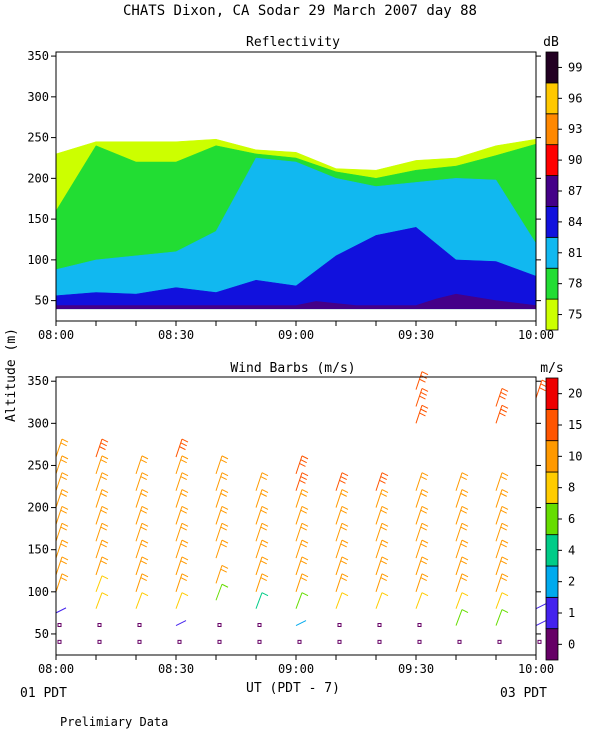 This screenshot has height=750, width=600. I want to click on reflectivity-ytick-label: 250, so click(38, 138).